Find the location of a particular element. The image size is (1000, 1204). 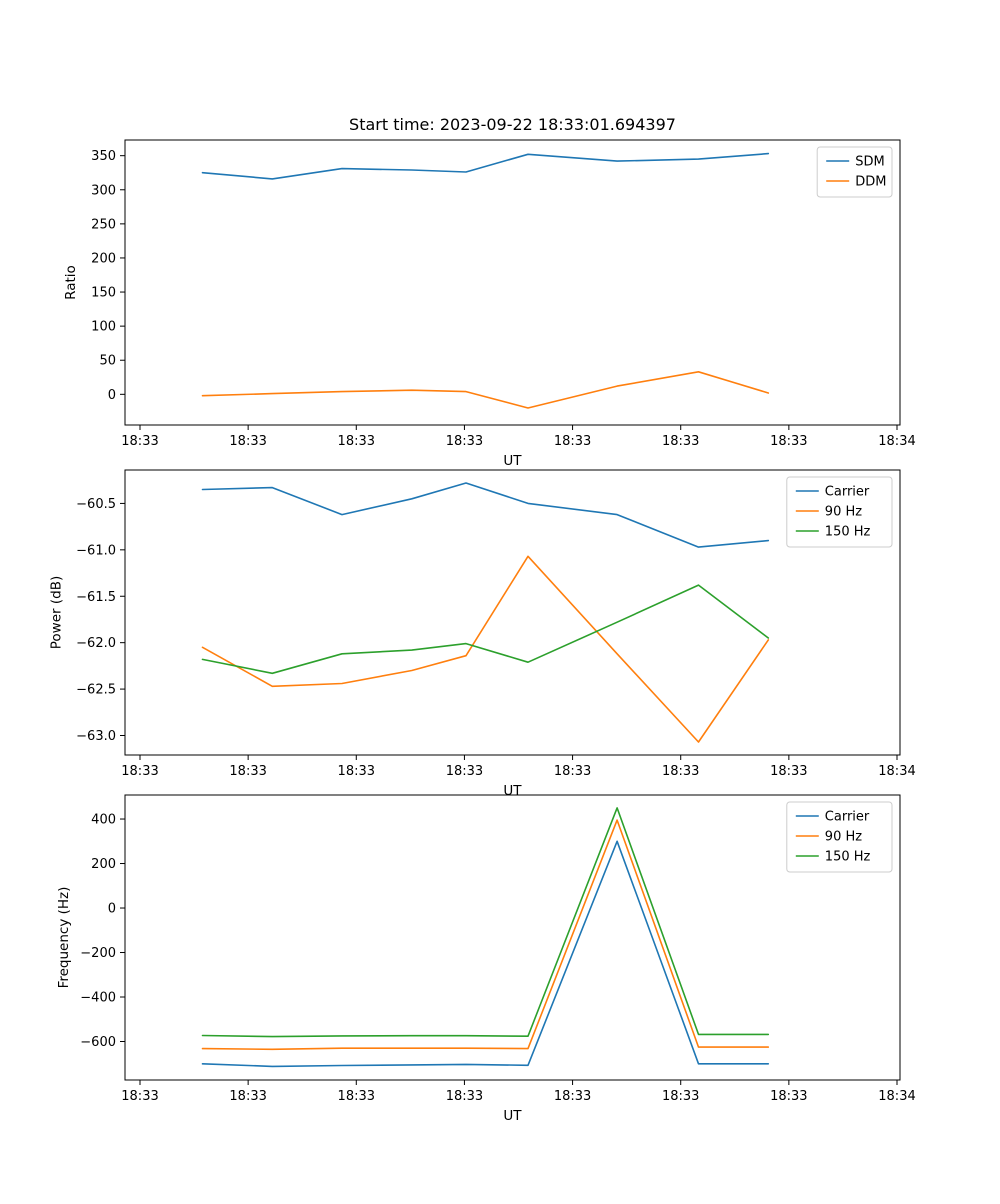

y-tick-label: −63.0 is located at coordinates (96, 736).